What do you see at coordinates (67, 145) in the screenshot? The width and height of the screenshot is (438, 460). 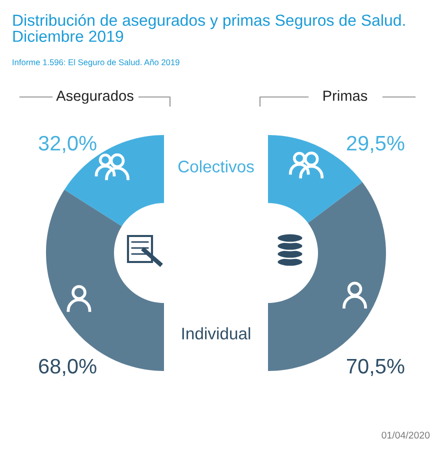 I see `data-label: 32,0%` at bounding box center [67, 145].